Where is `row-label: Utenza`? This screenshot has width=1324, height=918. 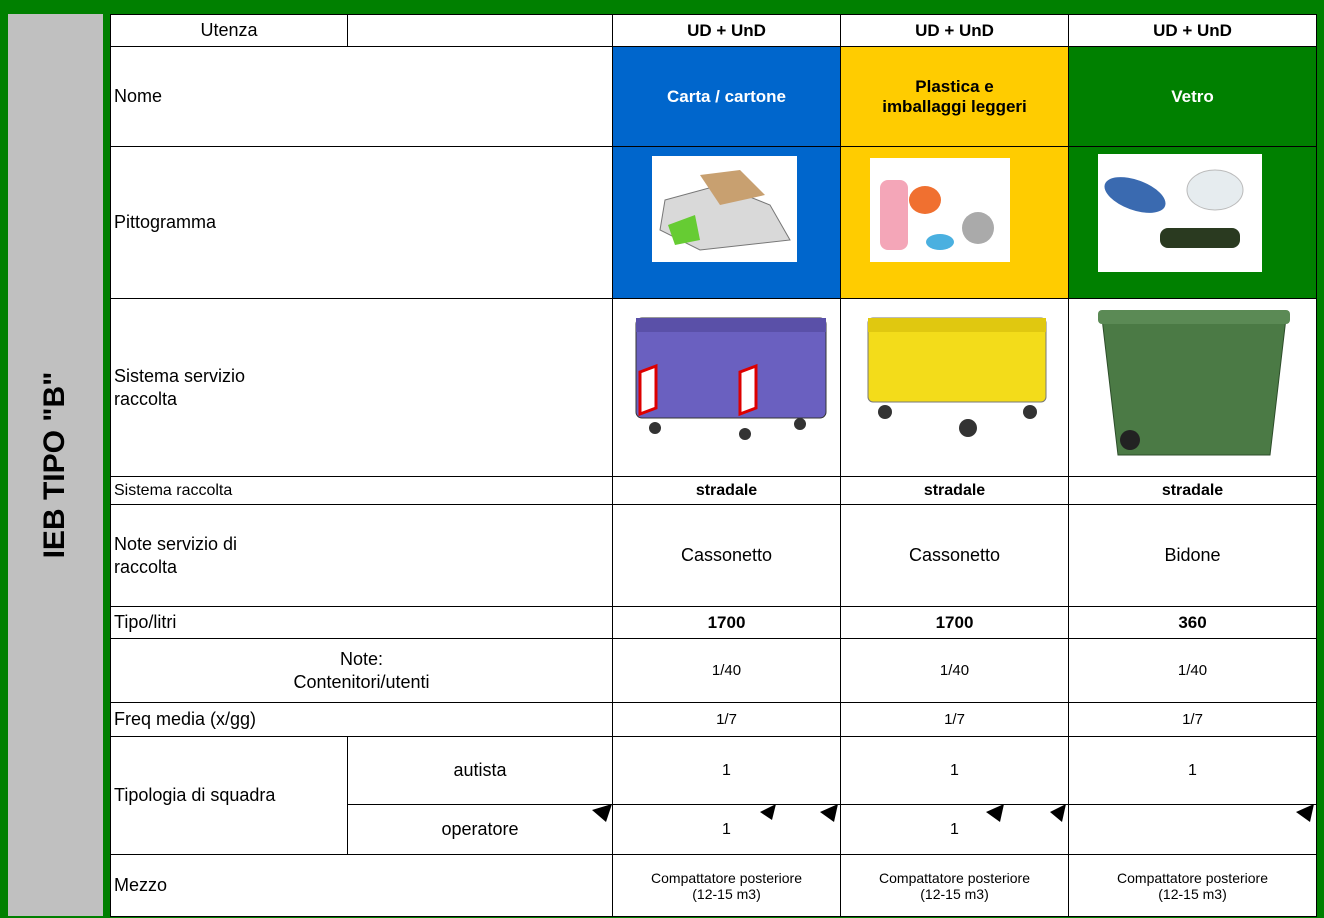
row-label: Utenza is located at coordinates (229, 30).